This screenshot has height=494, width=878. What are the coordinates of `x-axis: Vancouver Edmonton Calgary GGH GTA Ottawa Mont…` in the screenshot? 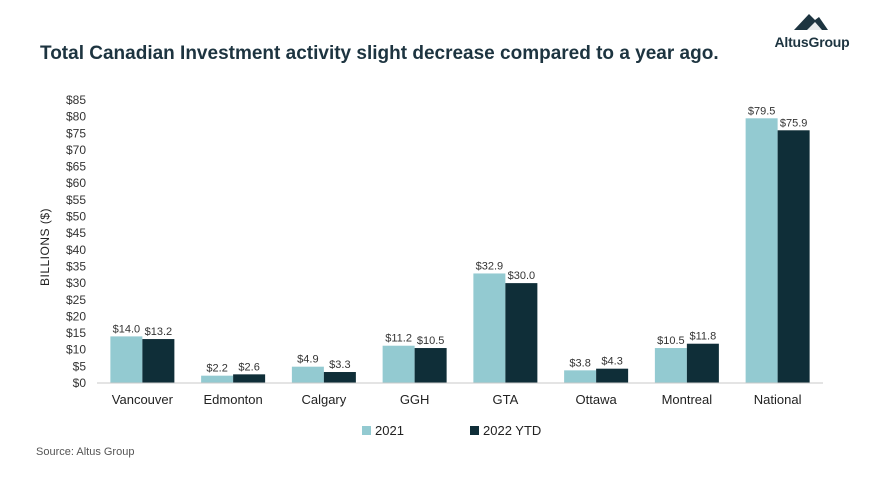 It's located at (457, 399).